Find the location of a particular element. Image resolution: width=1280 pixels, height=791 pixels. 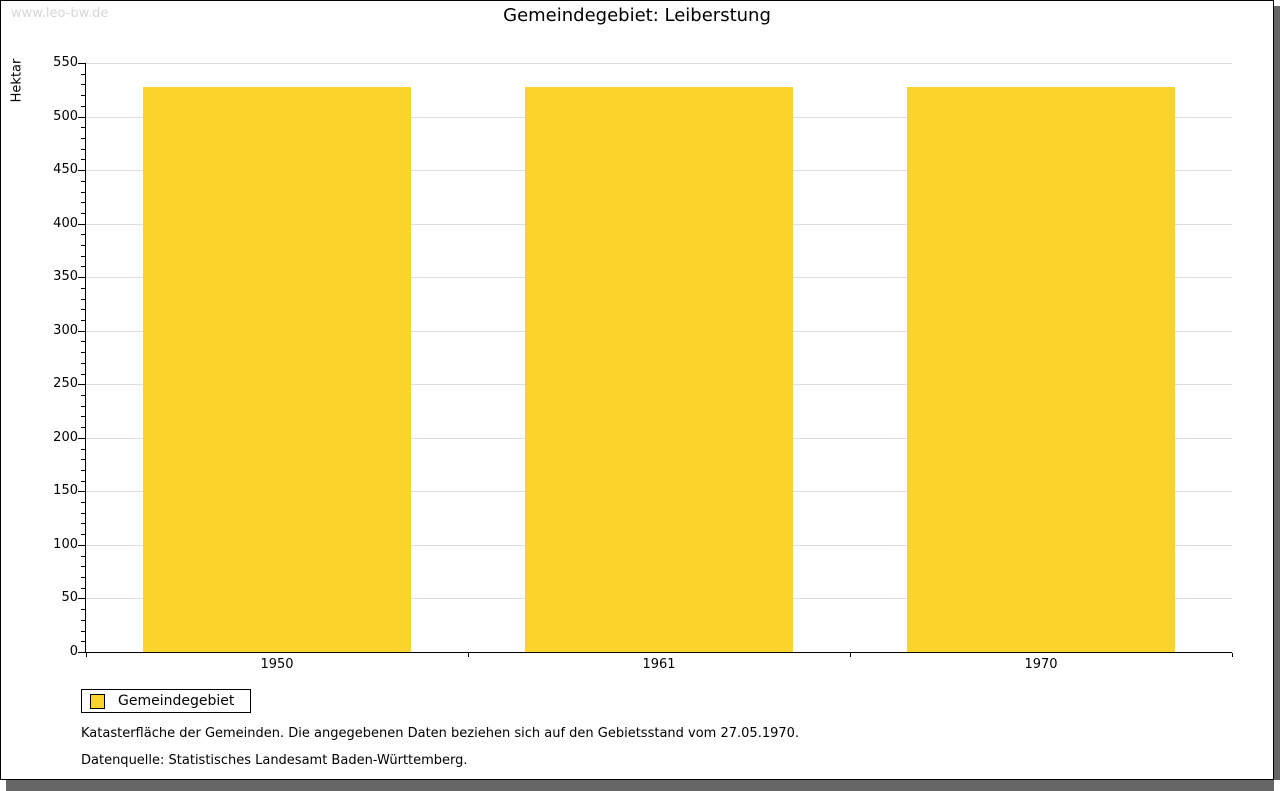

y-tick-label: 50 is located at coordinates (69, 597).